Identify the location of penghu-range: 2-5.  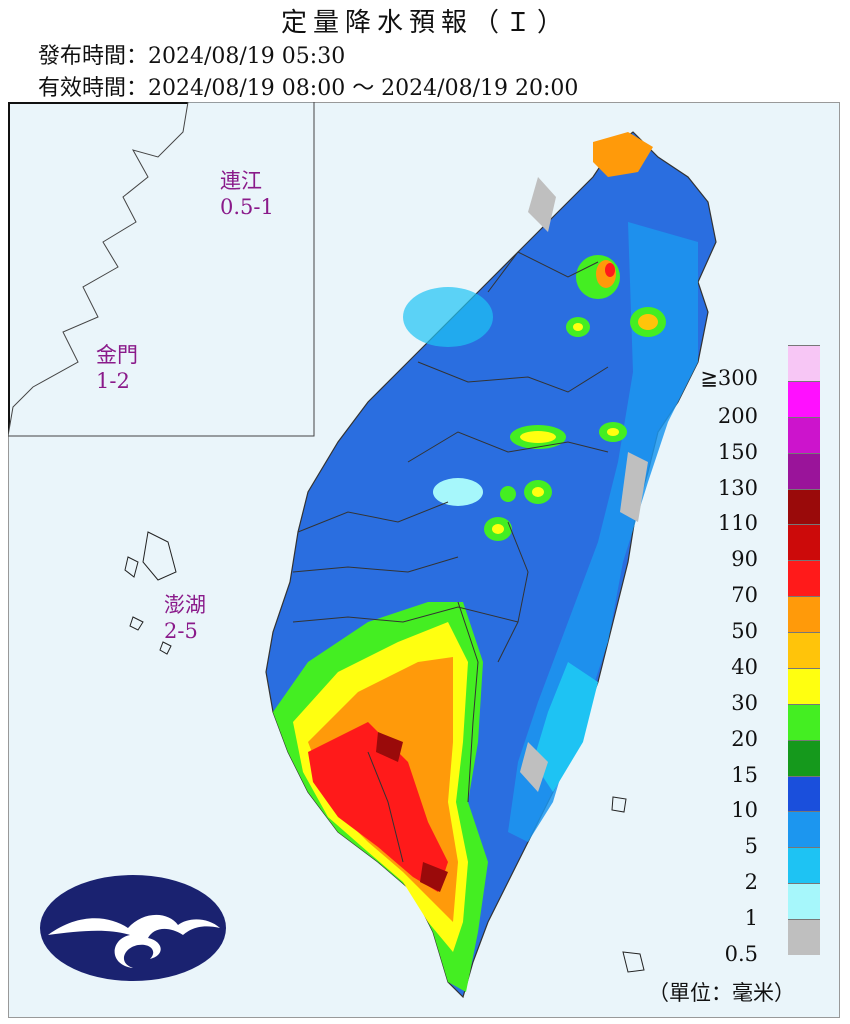
(181, 631).